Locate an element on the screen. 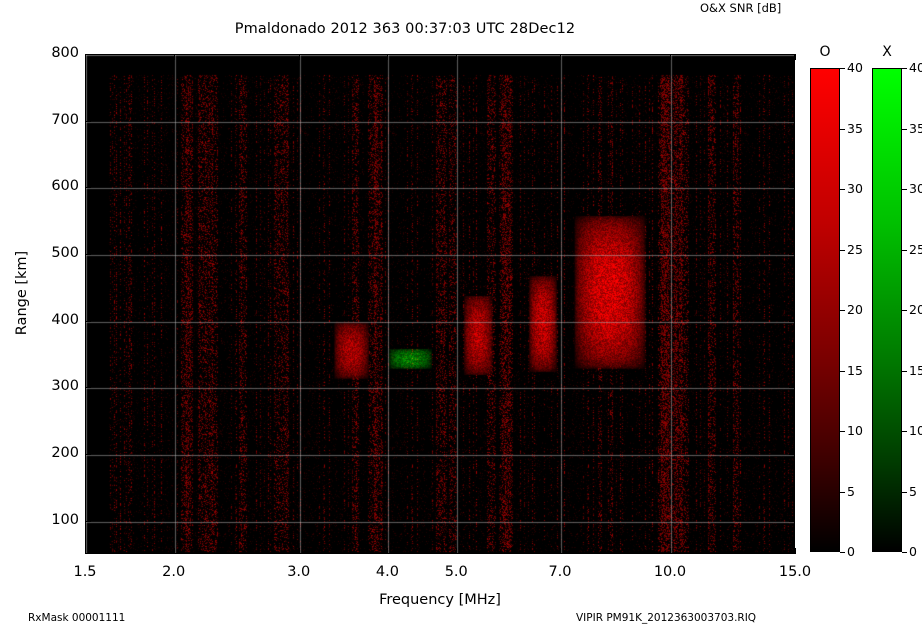 This screenshot has height=636, width=922. x-tick-top is located at coordinates (795, 57).